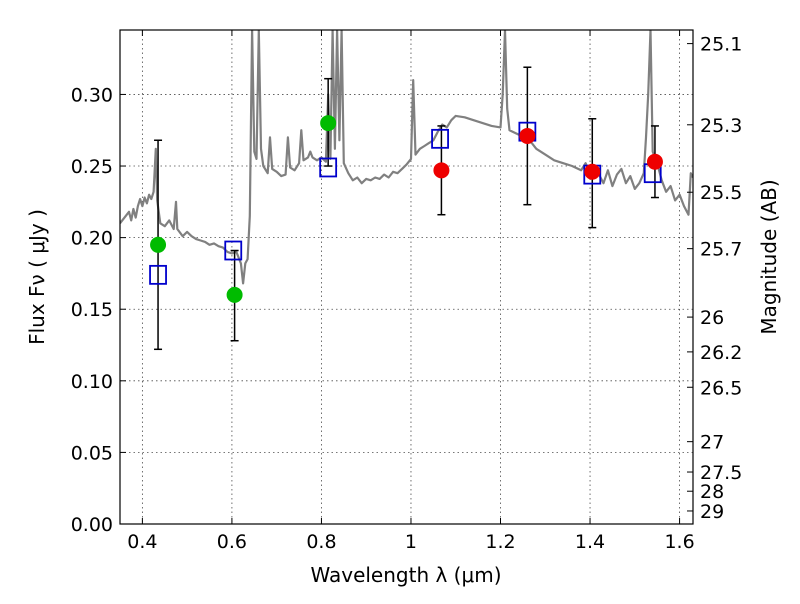  I want to click on y-right-axis-label: Magnitude (AB), so click(769, 256).